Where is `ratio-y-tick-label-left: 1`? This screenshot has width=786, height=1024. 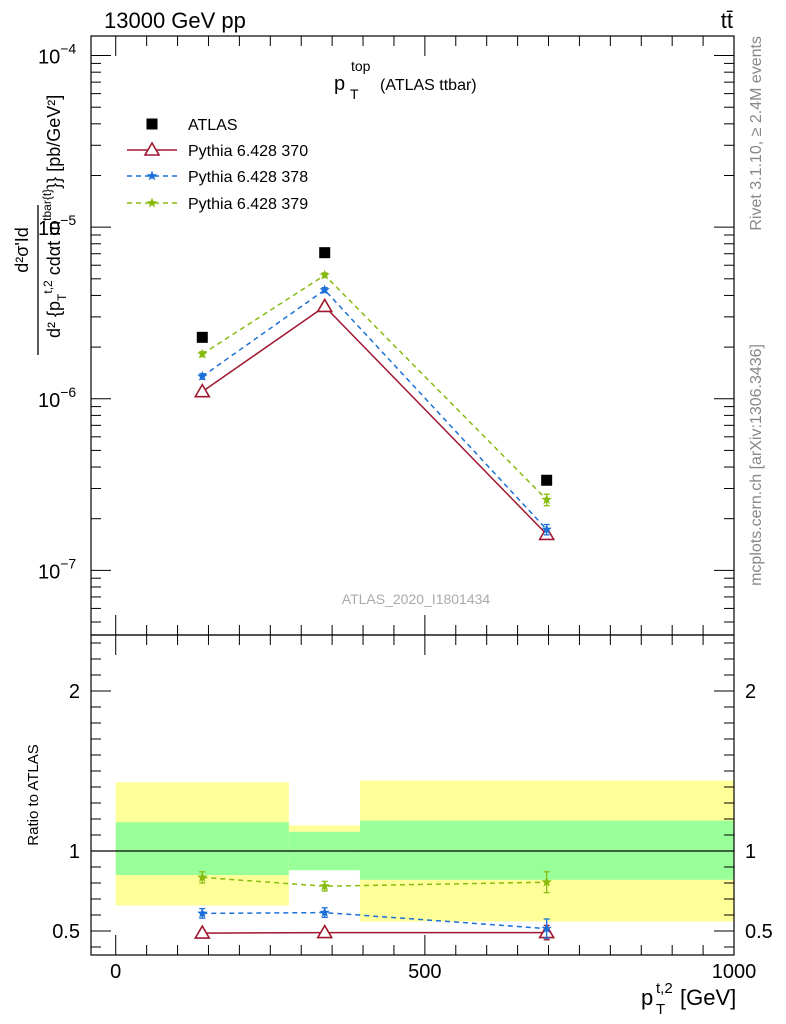 ratio-y-tick-label-left: 1 is located at coordinates (74, 852).